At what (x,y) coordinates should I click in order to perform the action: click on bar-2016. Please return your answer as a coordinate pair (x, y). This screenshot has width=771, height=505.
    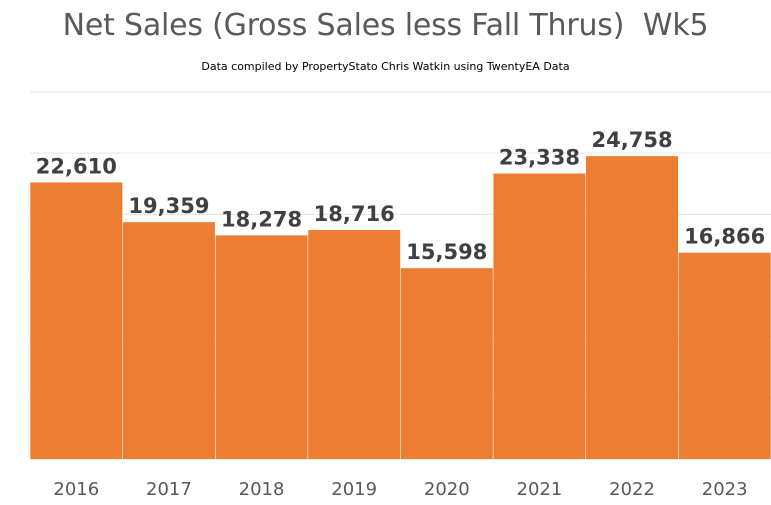
    Looking at the image, I should click on (76, 320).